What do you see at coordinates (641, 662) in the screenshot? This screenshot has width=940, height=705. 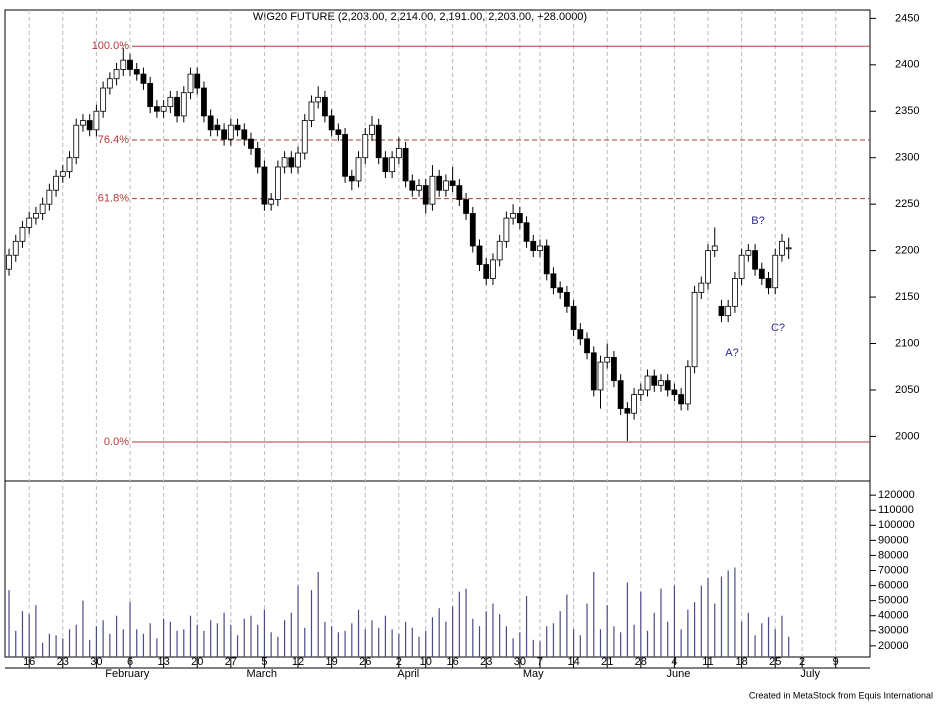 I see `x-tick-label: 28` at bounding box center [641, 662].